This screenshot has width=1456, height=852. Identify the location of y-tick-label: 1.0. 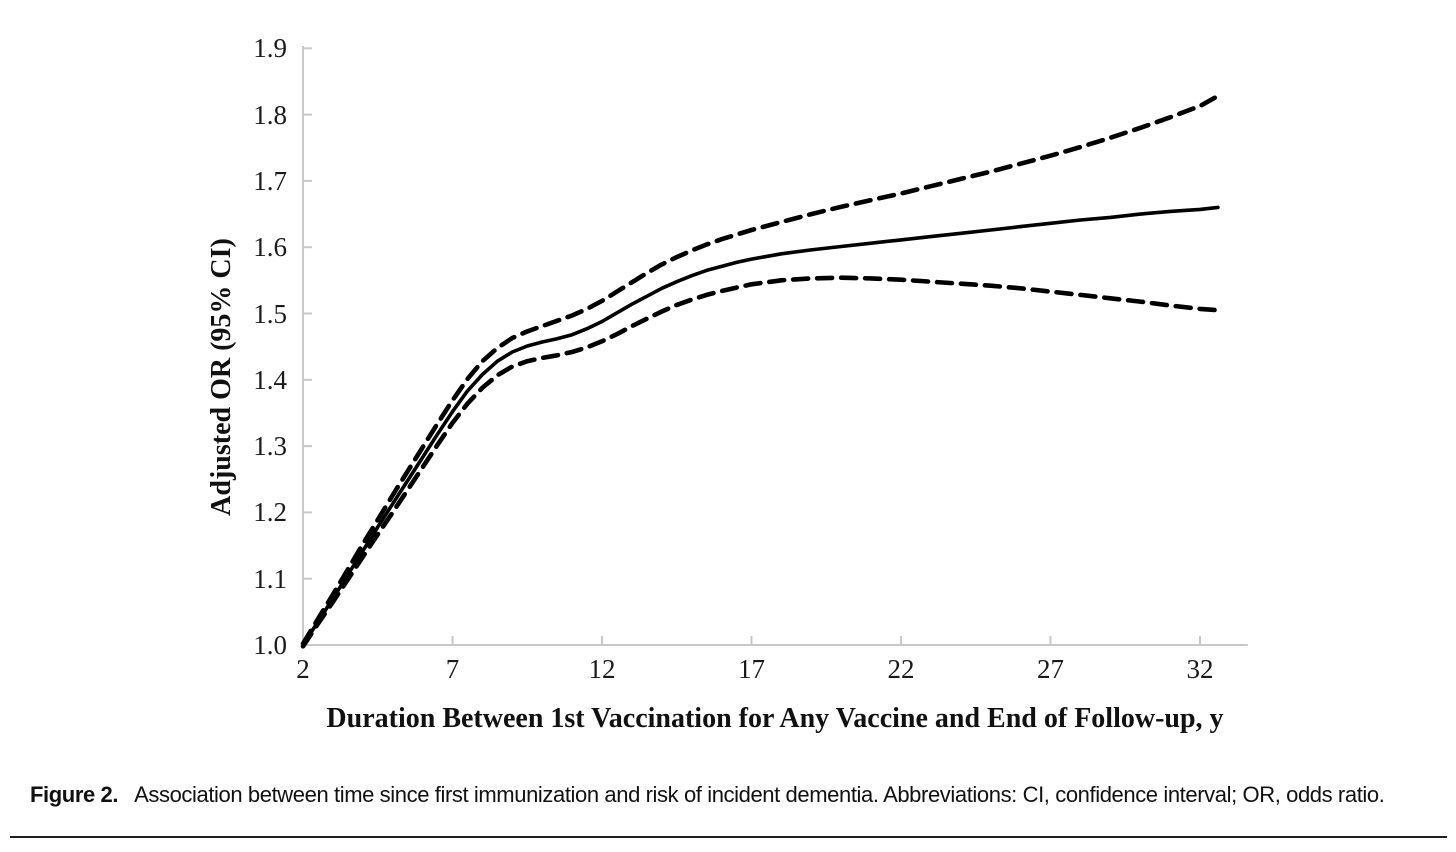
(270, 645).